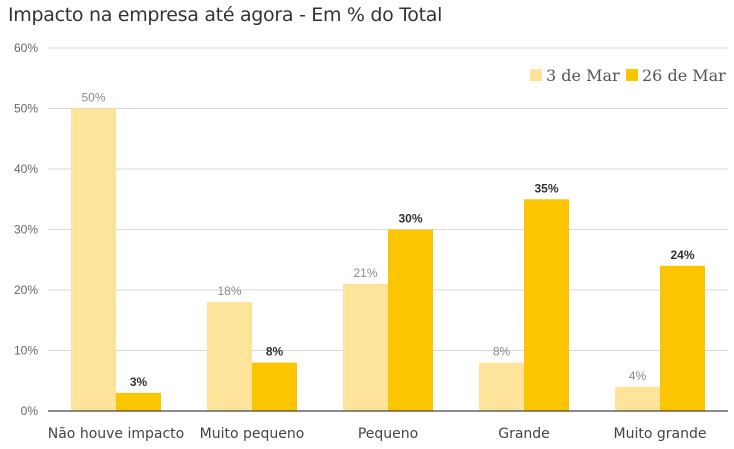 This screenshot has height=449, width=734. What do you see at coordinates (30, 411) in the screenshot?
I see `y-tick-label: 0%` at bounding box center [30, 411].